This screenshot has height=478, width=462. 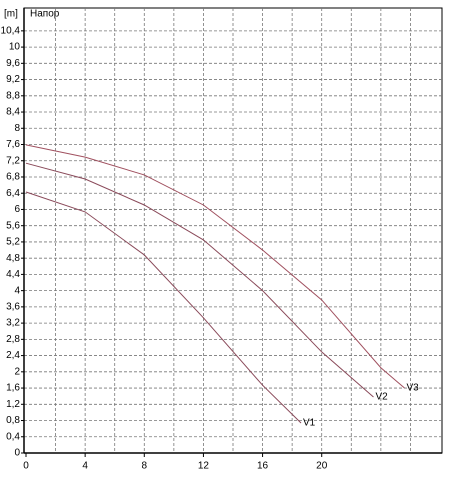 I want to click on y-tick-label: 4,4, so click(x=13, y=274).